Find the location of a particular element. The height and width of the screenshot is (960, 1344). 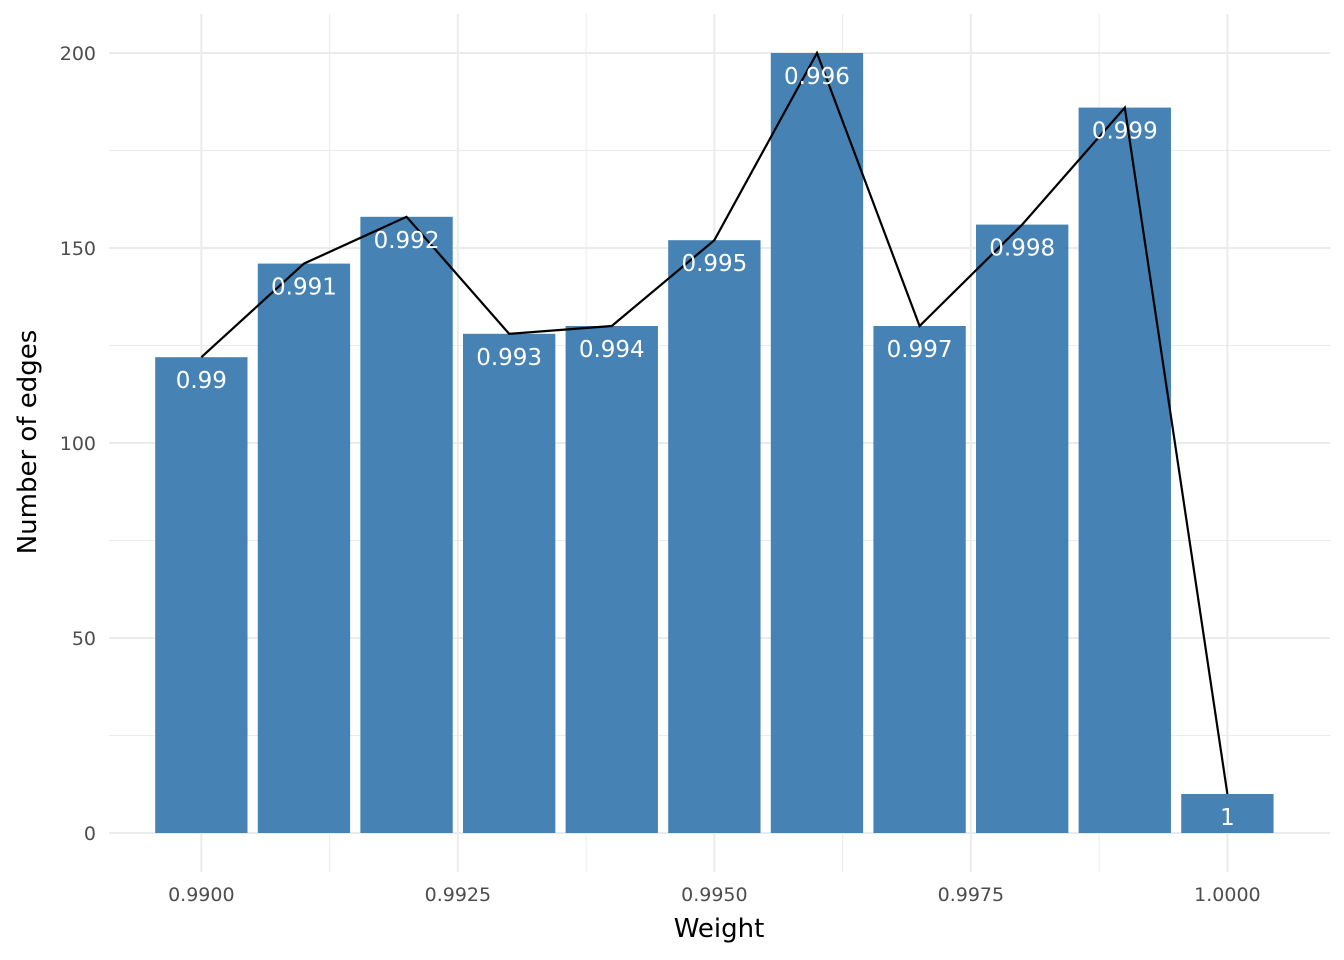

bar-value-label: 1 is located at coordinates (1227, 818).